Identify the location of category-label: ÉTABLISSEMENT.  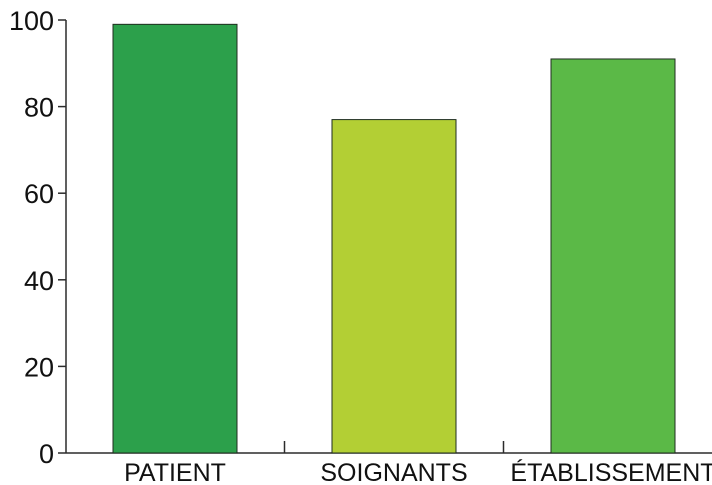
(611, 471).